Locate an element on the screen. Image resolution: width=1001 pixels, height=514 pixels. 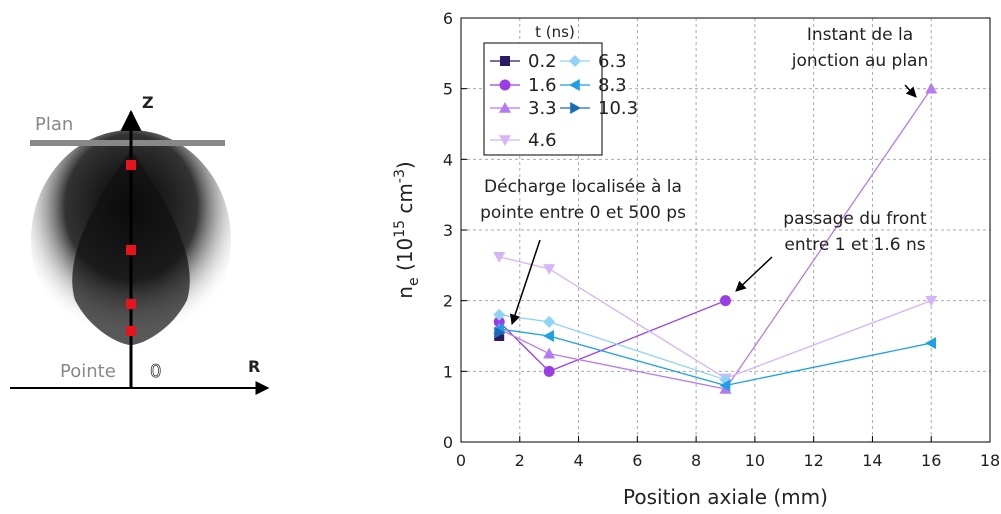
x-tick-label: 14 is located at coordinates (872, 460).